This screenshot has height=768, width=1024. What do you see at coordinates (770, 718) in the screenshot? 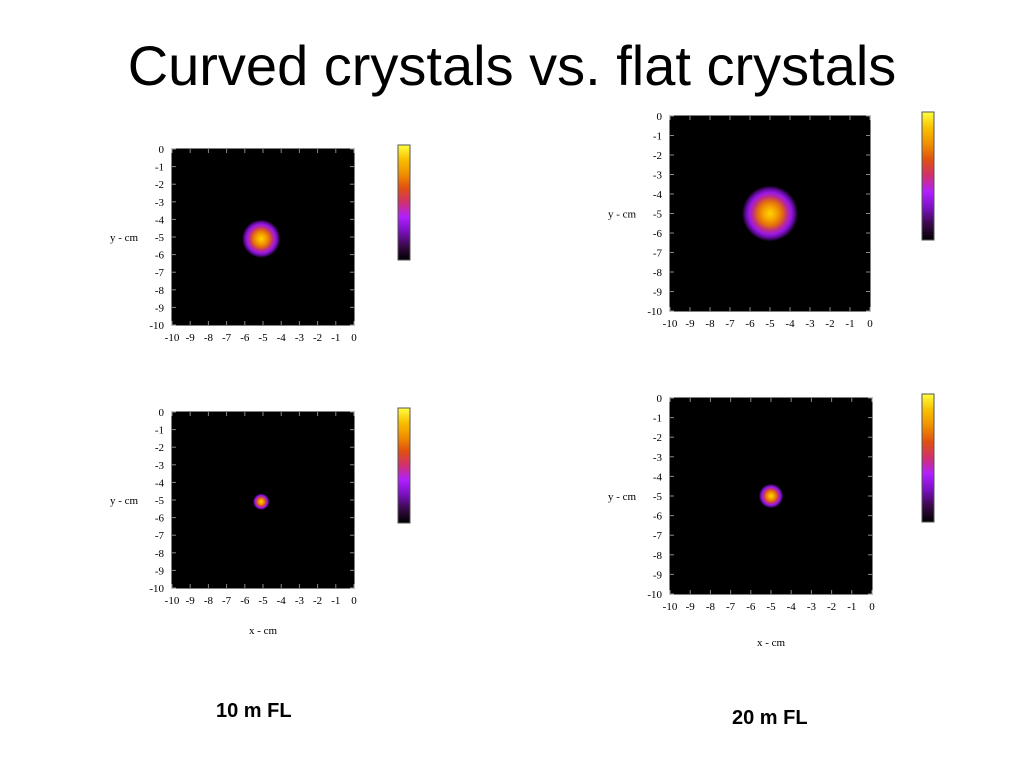
I see `caption-20m-fl: 20 m FL` at bounding box center [770, 718].